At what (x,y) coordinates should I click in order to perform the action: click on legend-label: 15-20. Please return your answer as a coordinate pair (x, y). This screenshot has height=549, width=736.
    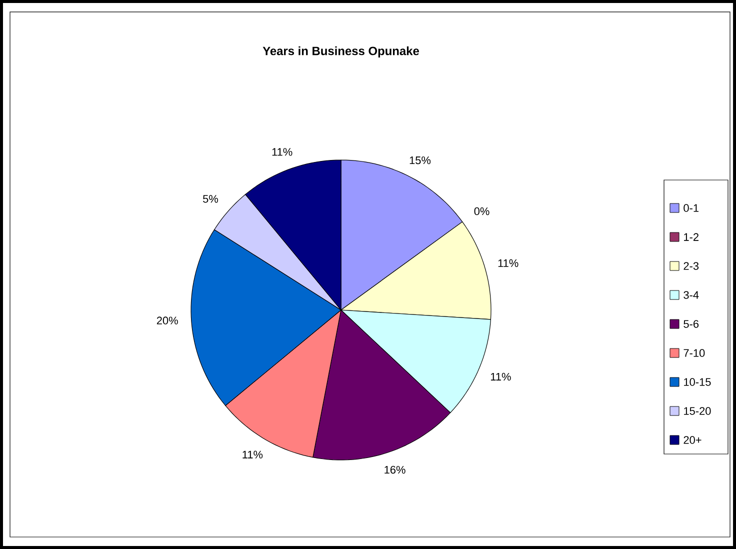
    Looking at the image, I should click on (697, 411).